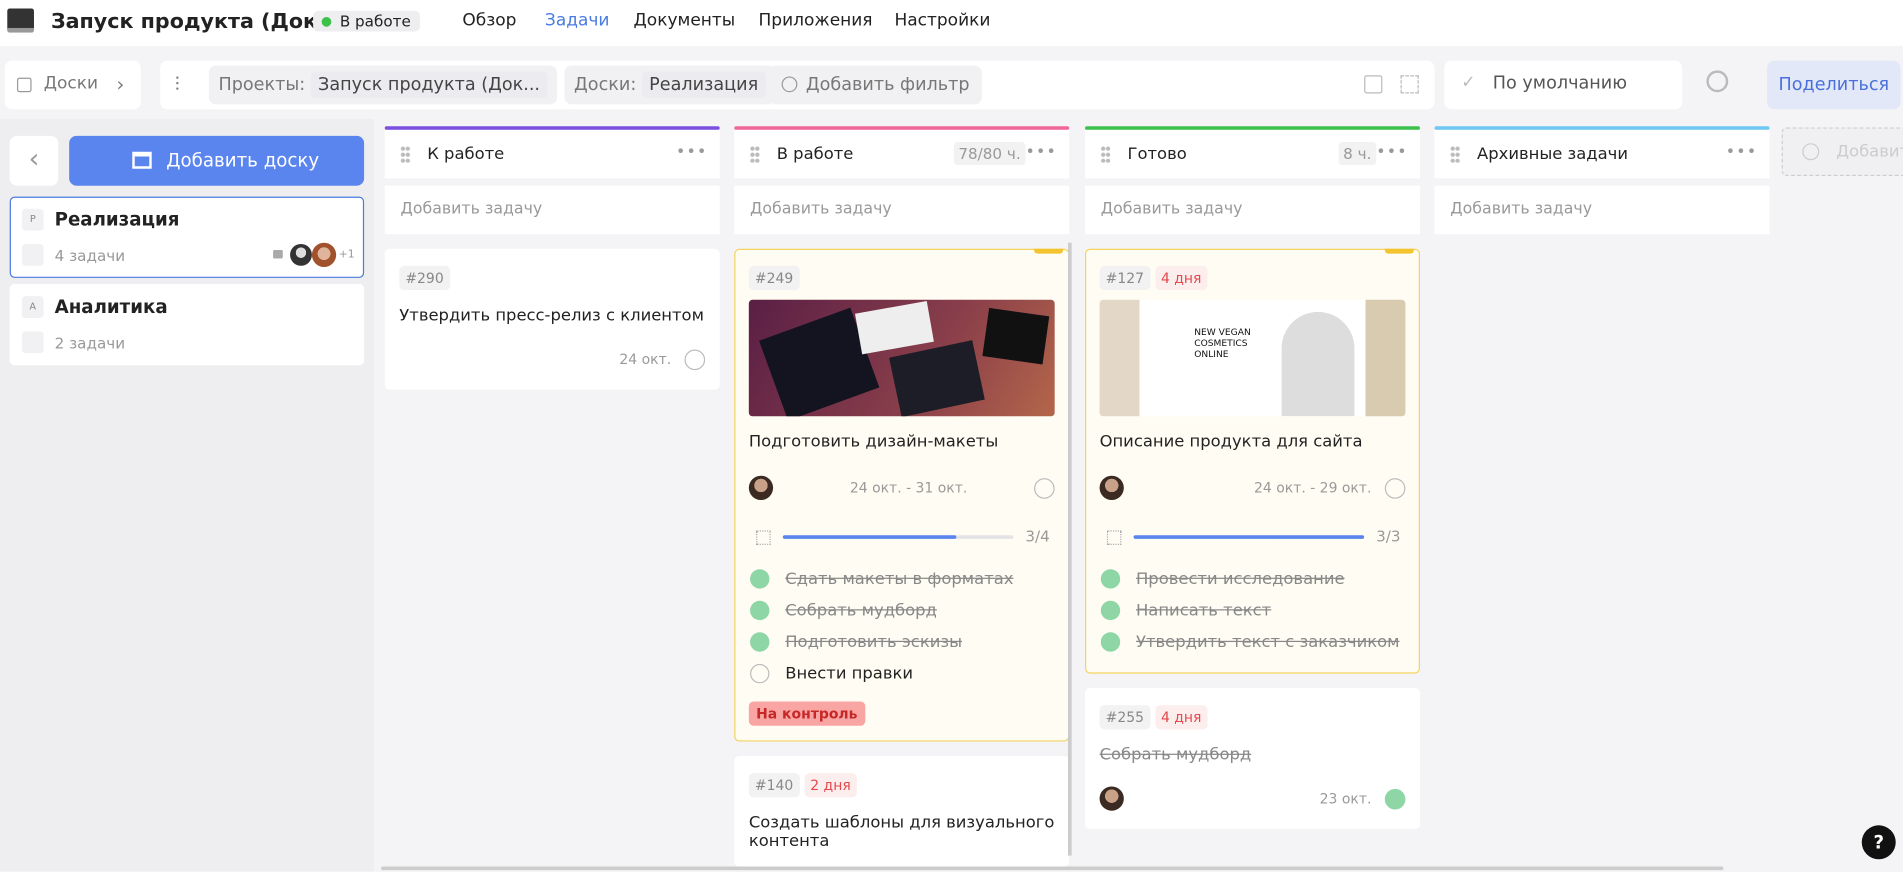 The height and width of the screenshot is (872, 1903). Describe the element at coordinates (1252, 358) in the screenshot. I see `task-image: NEW VEGAN COSMETICS ONLINE` at that location.